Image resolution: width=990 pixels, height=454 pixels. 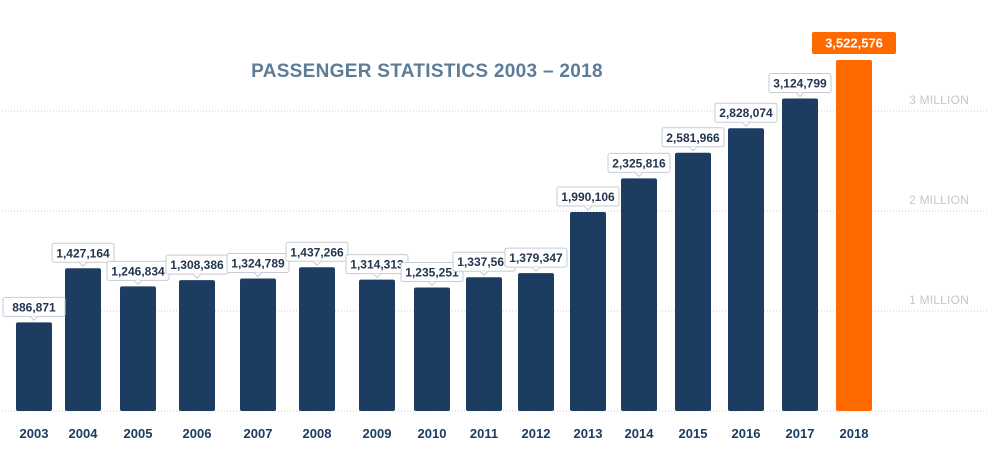 What do you see at coordinates (854, 235) in the screenshot?
I see `bar-highlight` at bounding box center [854, 235].